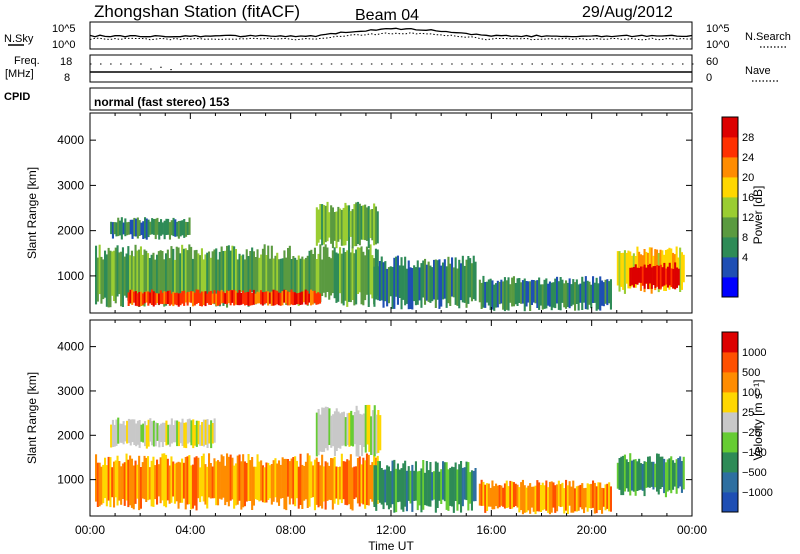 This screenshot has width=800, height=554. I want to click on velocity-colorbar-frame, so click(730, 422).